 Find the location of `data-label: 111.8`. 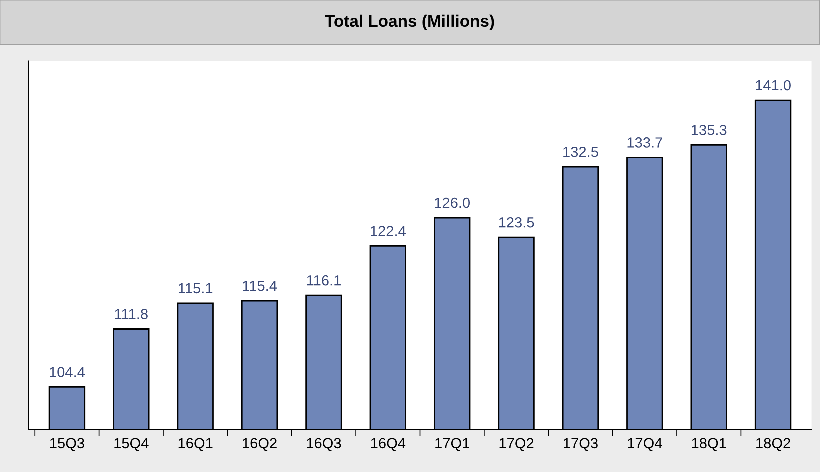

data-label: 111.8 is located at coordinates (131, 314).